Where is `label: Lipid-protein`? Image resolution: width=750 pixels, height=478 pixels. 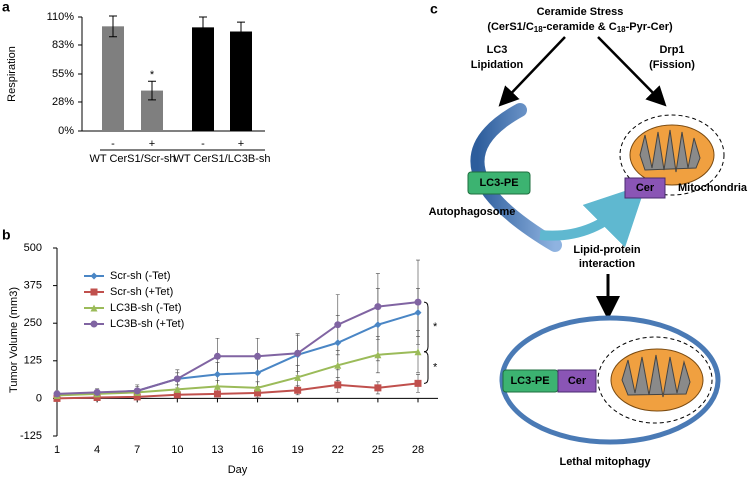
label: Lipid-protein is located at coordinates (606, 250).